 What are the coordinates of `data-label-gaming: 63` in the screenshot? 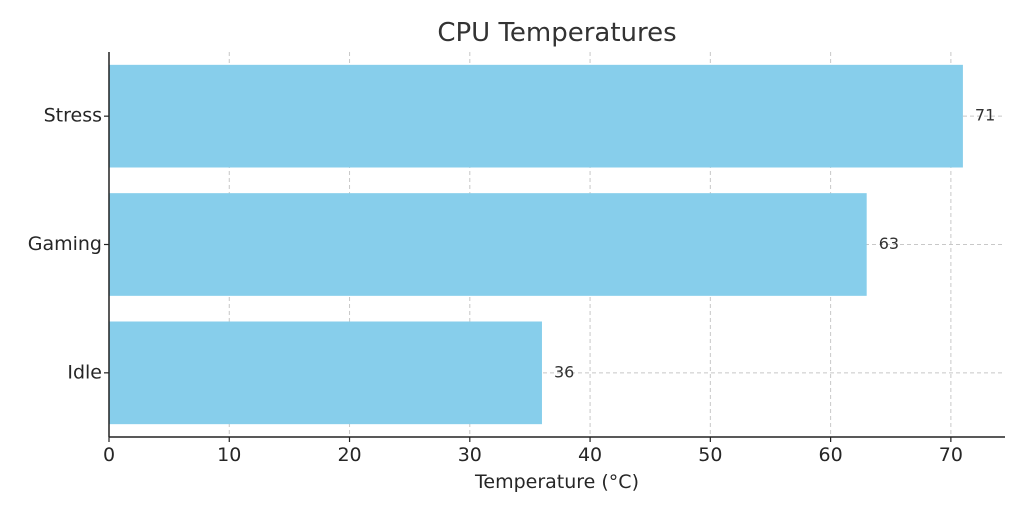 It's located at (889, 243).